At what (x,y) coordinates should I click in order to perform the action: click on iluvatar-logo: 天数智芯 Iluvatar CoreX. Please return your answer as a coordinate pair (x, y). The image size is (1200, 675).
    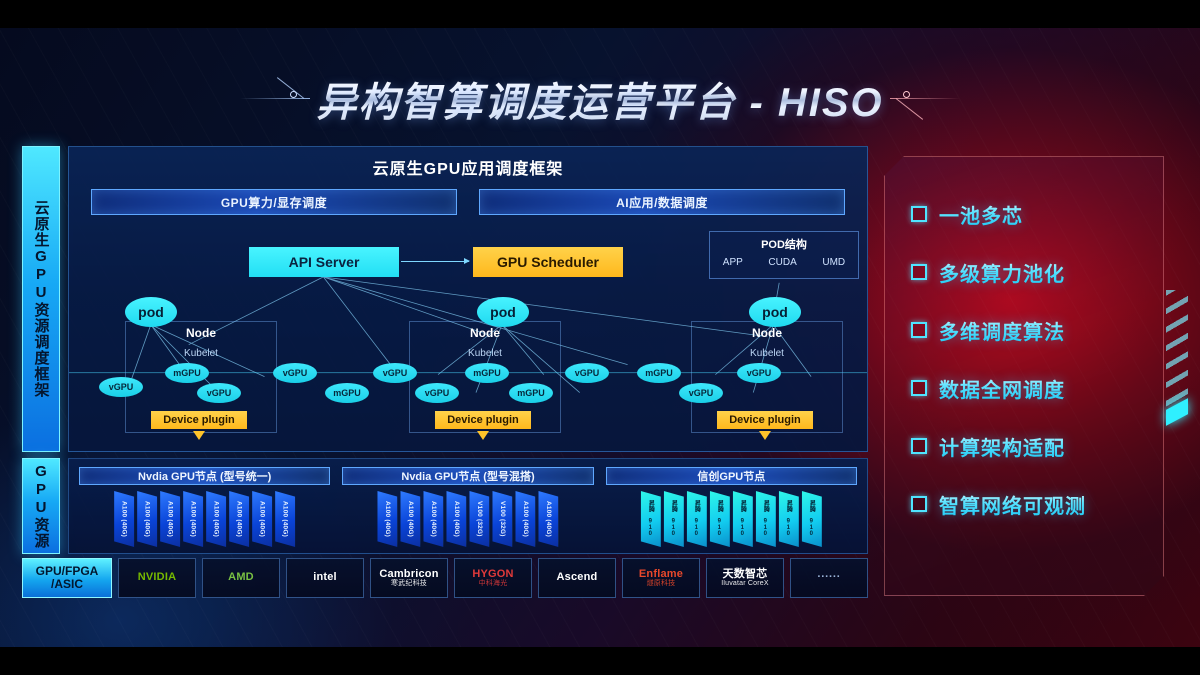
    Looking at the image, I should click on (745, 577).